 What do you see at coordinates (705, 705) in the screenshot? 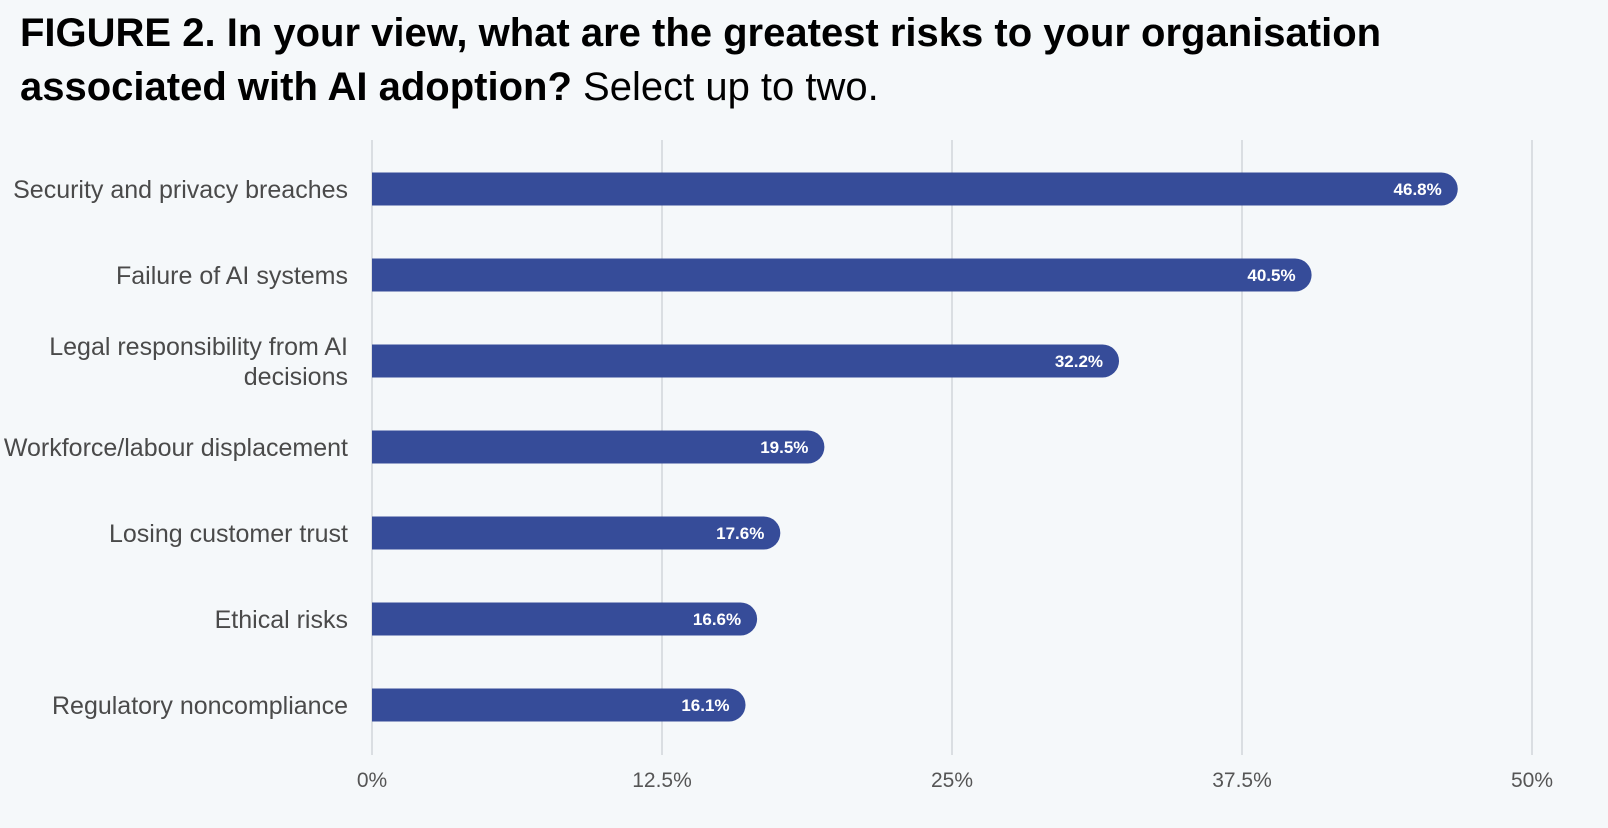
I see `data-label: 16.1%` at bounding box center [705, 705].